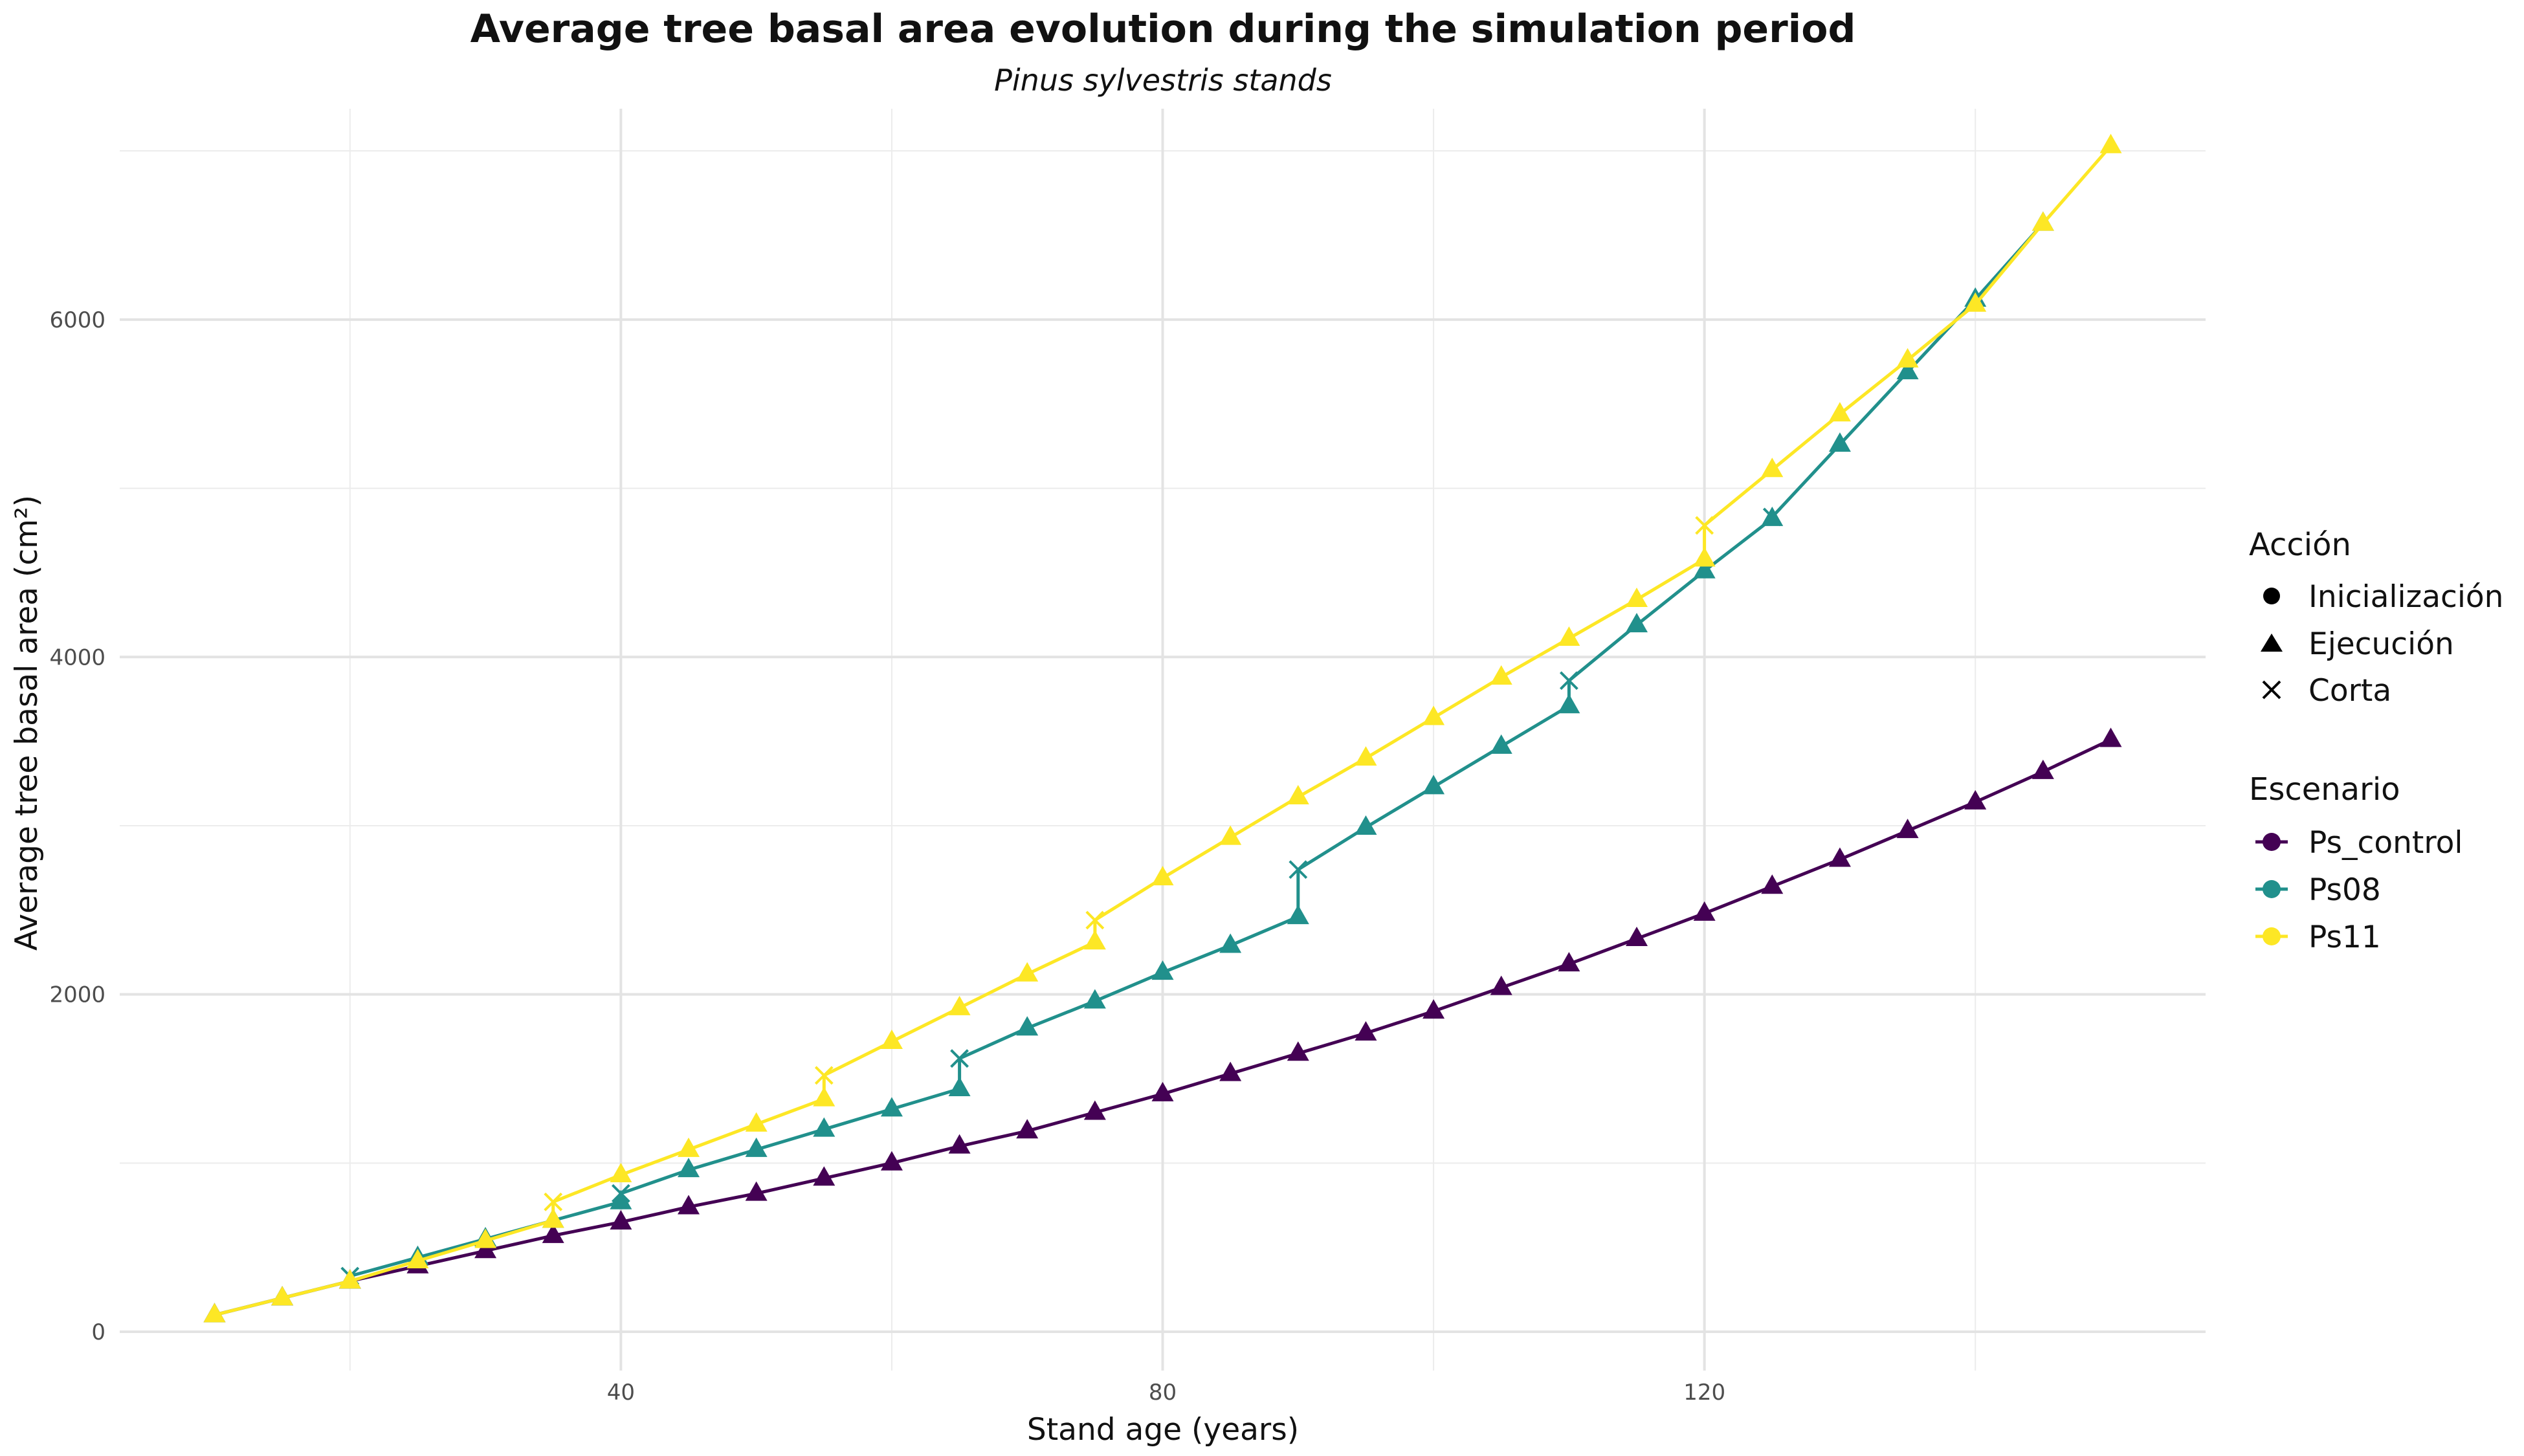  I want to click on legend-item-ps11: Ps11, so click(2318, 937).